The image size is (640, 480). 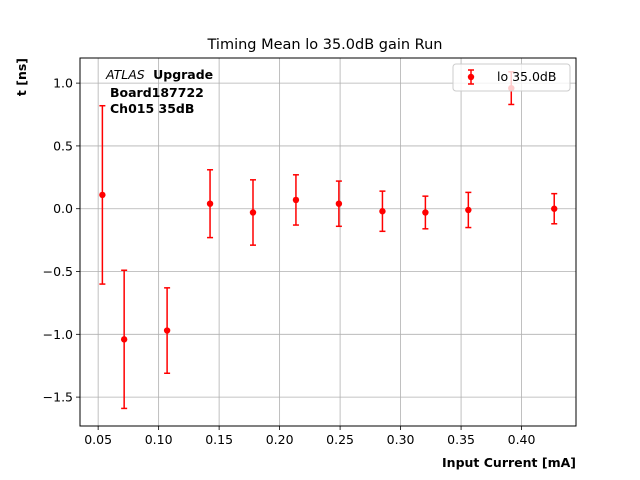 I want to click on atlas-annotation: ATLAS Upgrade Board187722 Ch015 35dB, so click(x=159, y=91).